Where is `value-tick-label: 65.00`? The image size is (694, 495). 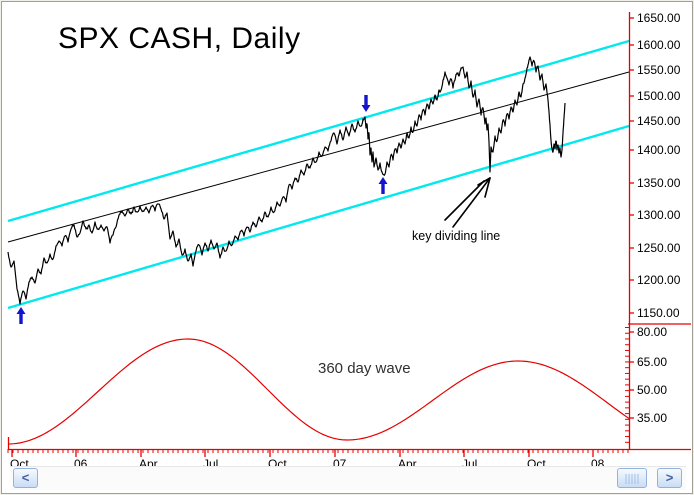
value-tick-label: 65.00 is located at coordinates (652, 362).